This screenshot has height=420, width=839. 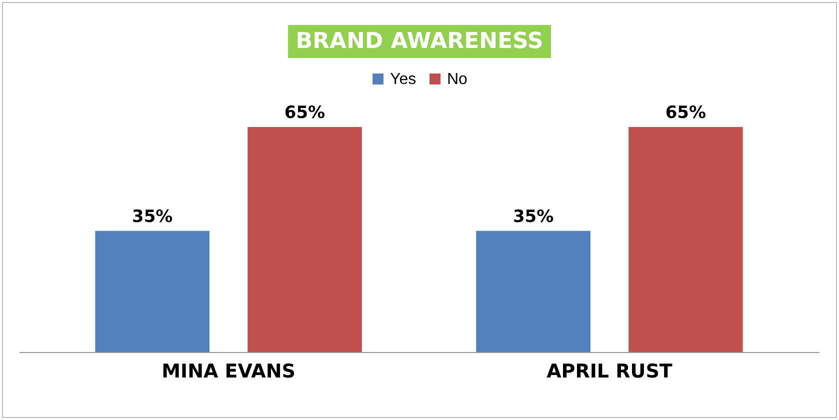 I want to click on x-tick-label: MINA EVANS, so click(x=229, y=371).